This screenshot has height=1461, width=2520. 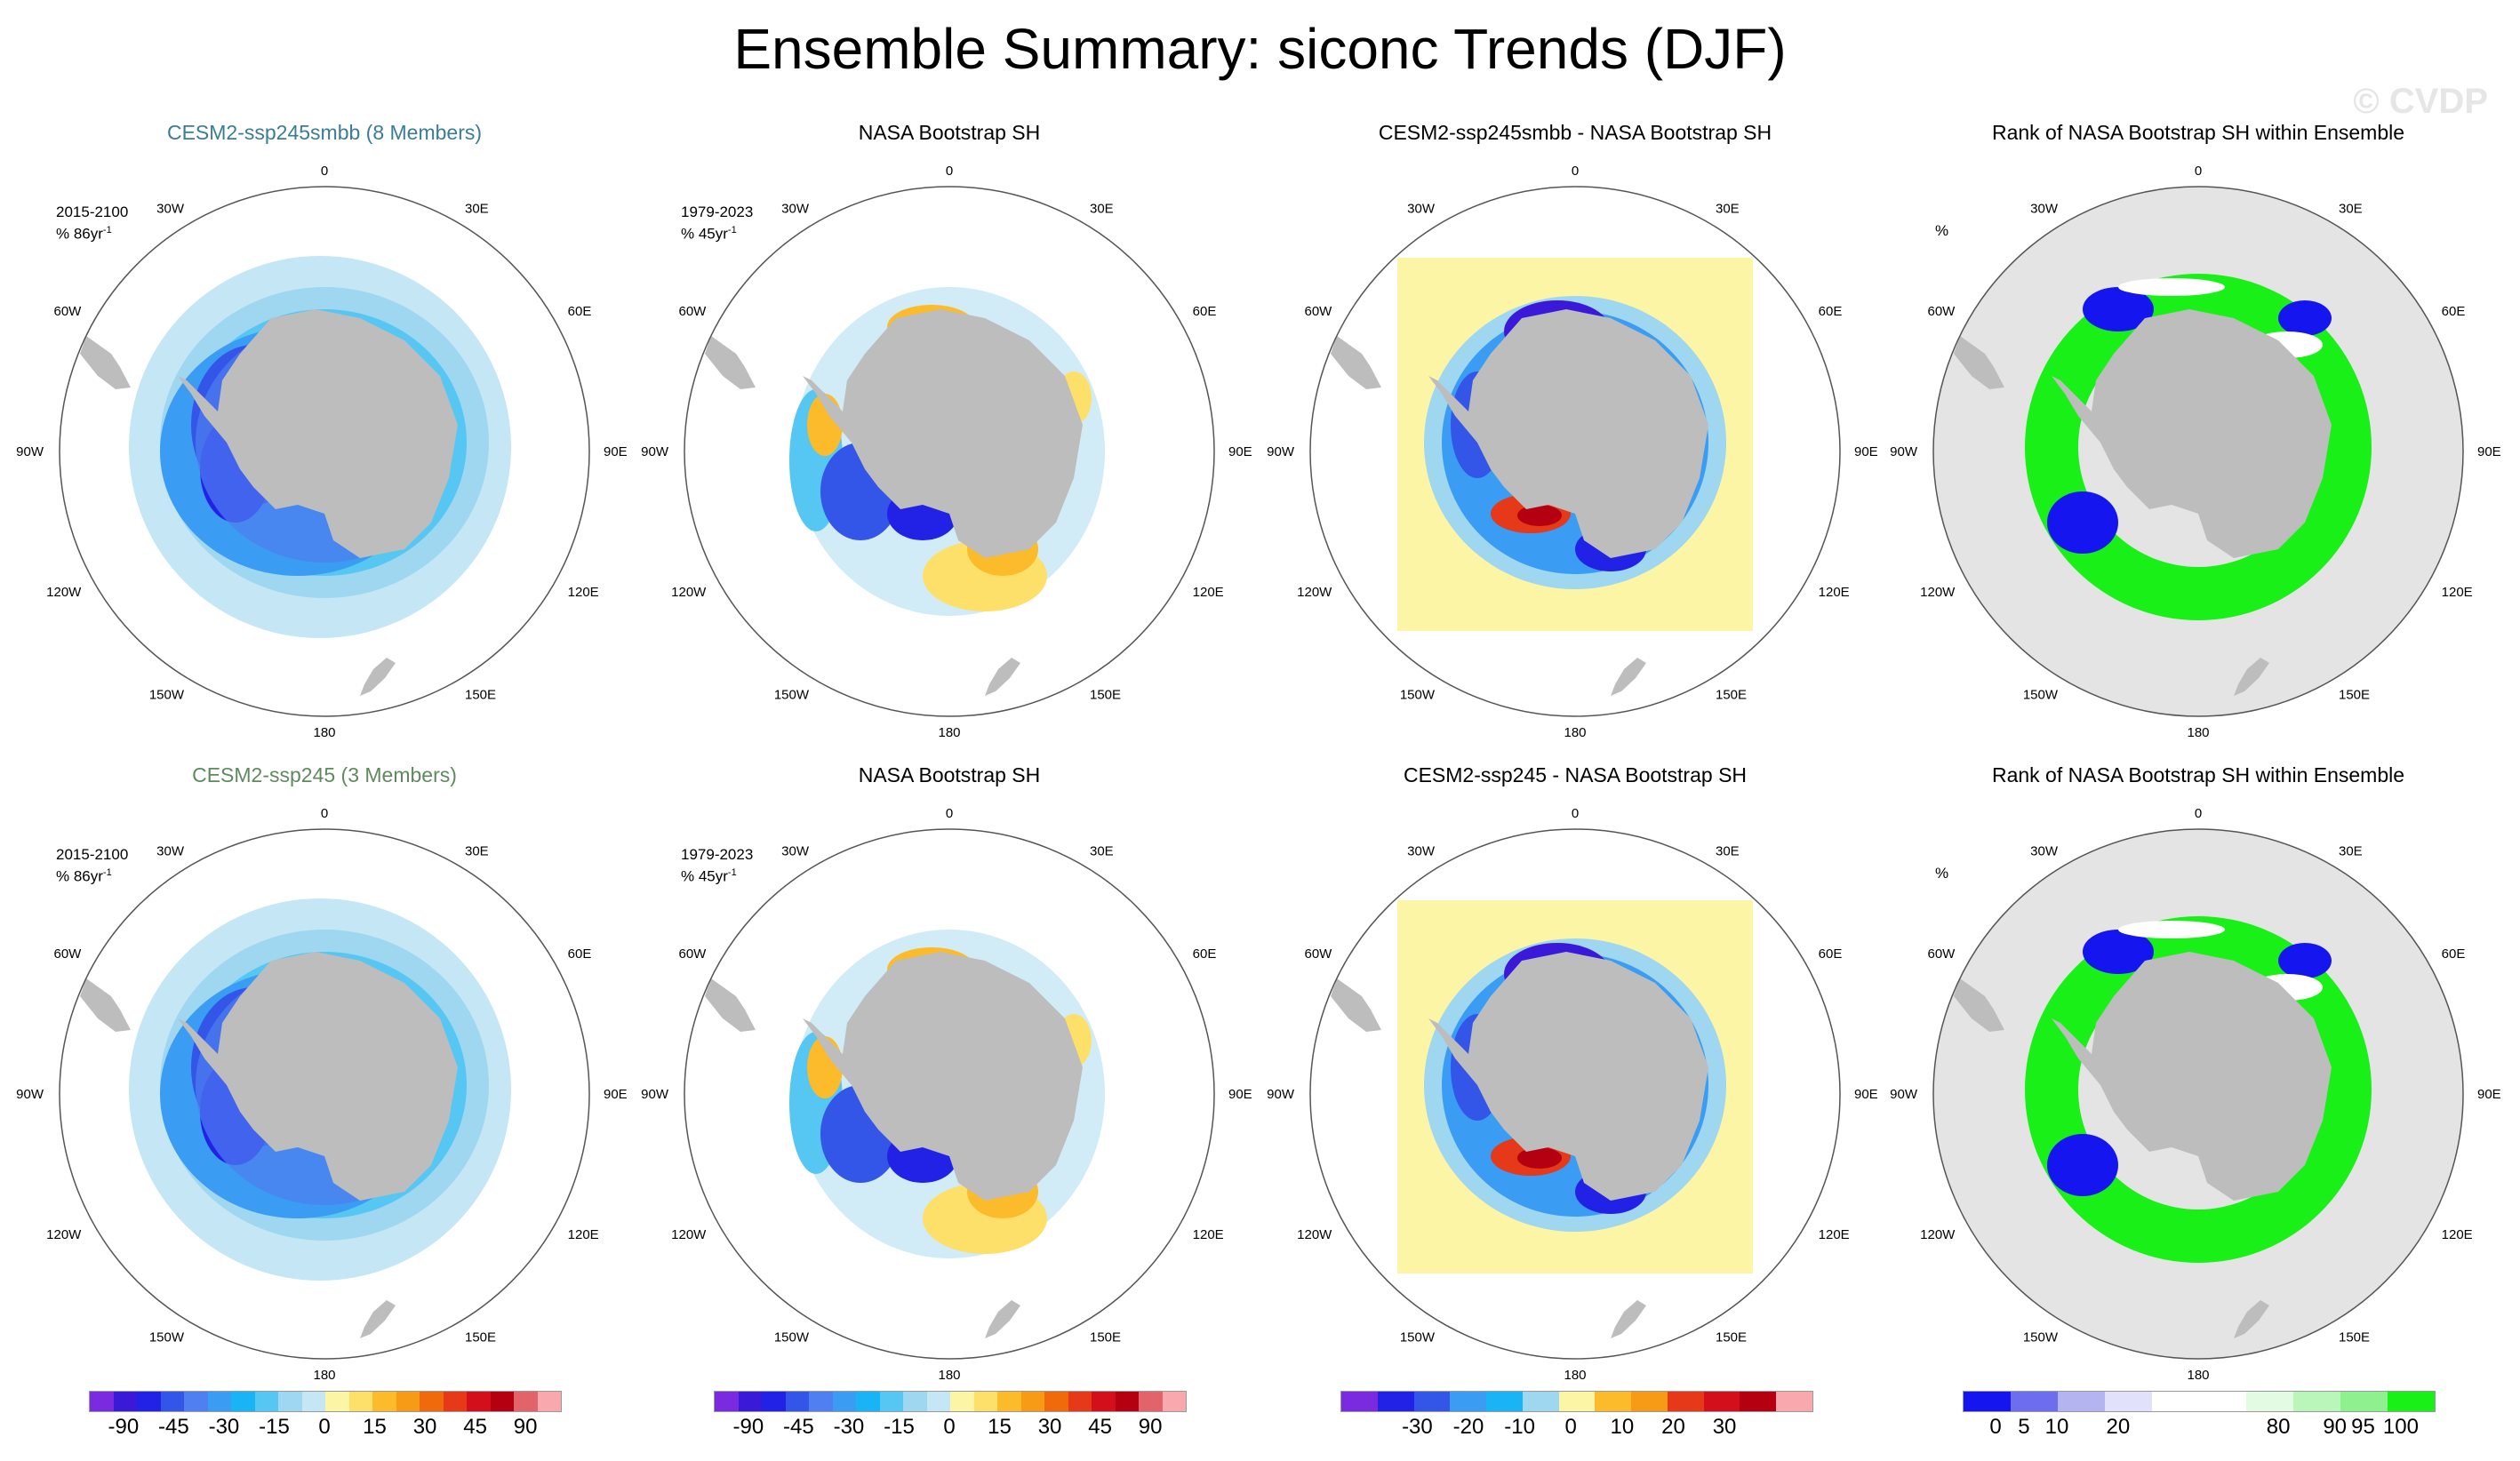 I want to click on colorbar-tick-label: -15, so click(x=899, y=1427).